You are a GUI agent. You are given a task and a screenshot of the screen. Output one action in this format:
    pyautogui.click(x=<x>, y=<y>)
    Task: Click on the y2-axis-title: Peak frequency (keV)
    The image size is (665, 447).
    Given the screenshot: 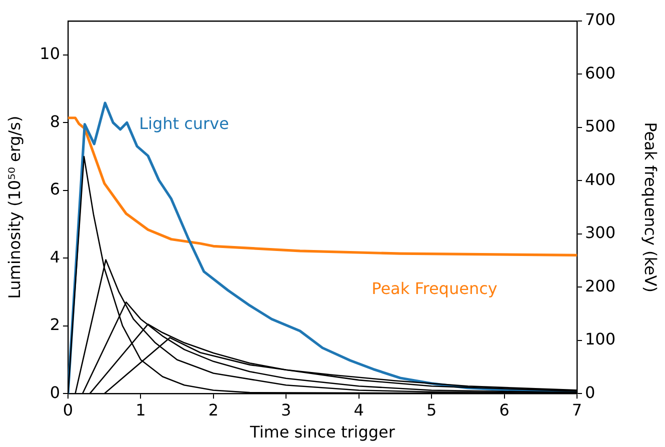 What is the action you would take?
    pyautogui.click(x=650, y=207)
    